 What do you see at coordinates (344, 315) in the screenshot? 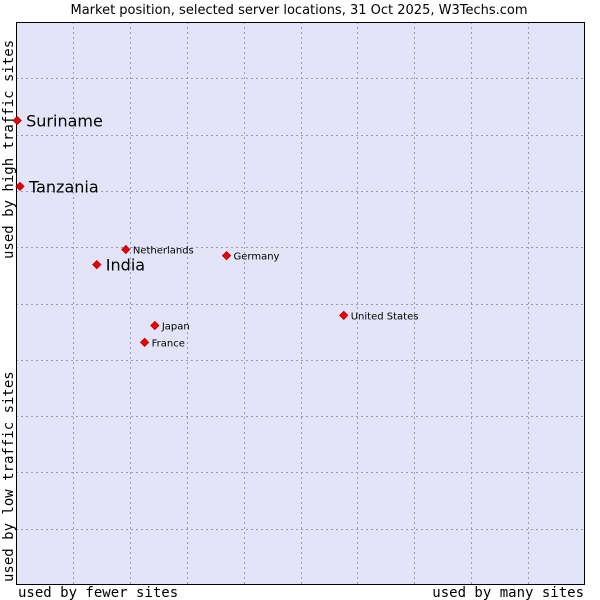
I see `point-marker-united-states` at bounding box center [344, 315].